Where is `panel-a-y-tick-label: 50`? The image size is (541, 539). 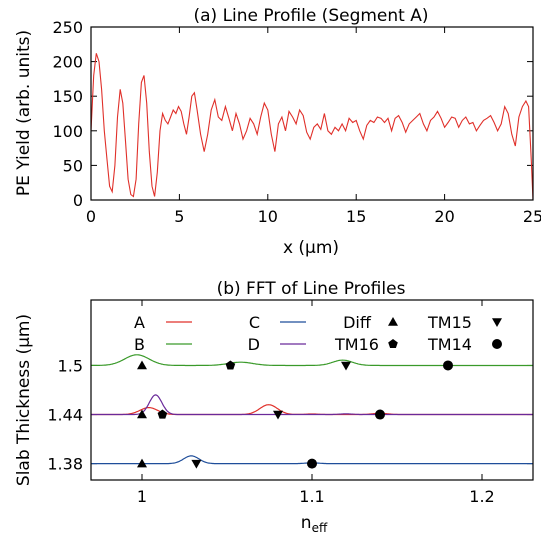
panel-a-y-tick-label: 50 is located at coordinates (73, 165).